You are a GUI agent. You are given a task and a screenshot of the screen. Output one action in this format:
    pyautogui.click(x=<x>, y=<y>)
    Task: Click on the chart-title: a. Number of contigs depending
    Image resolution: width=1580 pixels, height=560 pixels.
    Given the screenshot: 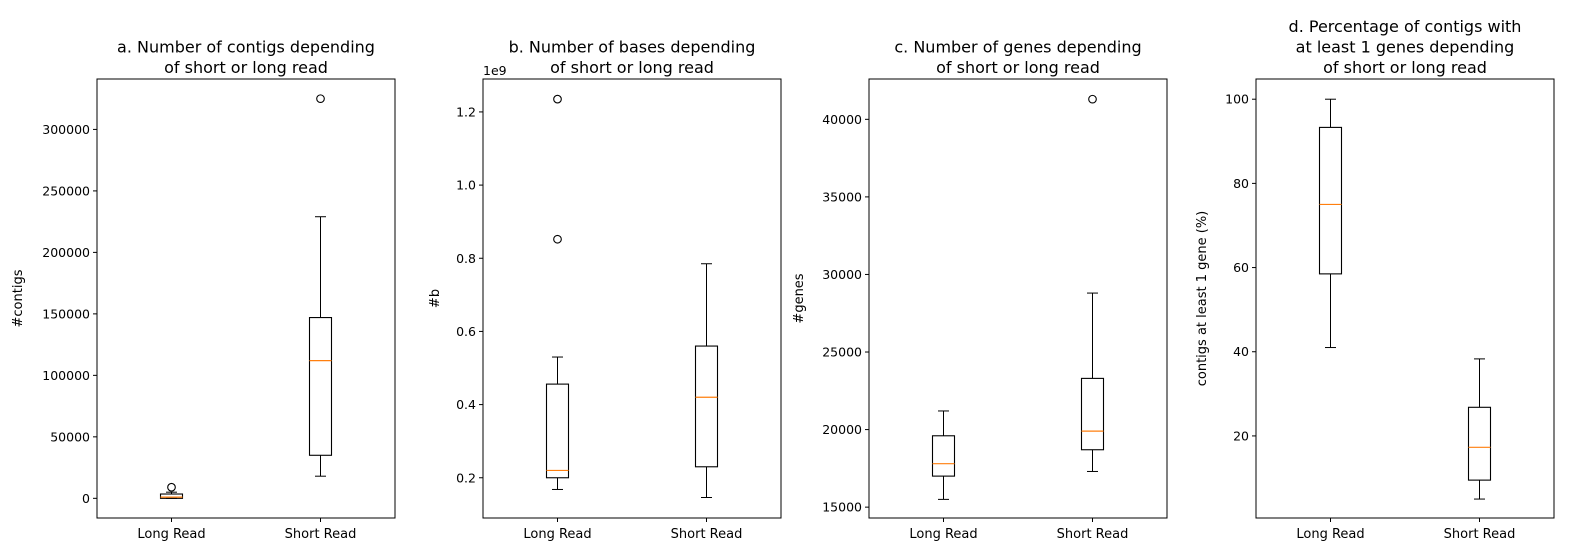 What is the action you would take?
    pyautogui.click(x=246, y=47)
    